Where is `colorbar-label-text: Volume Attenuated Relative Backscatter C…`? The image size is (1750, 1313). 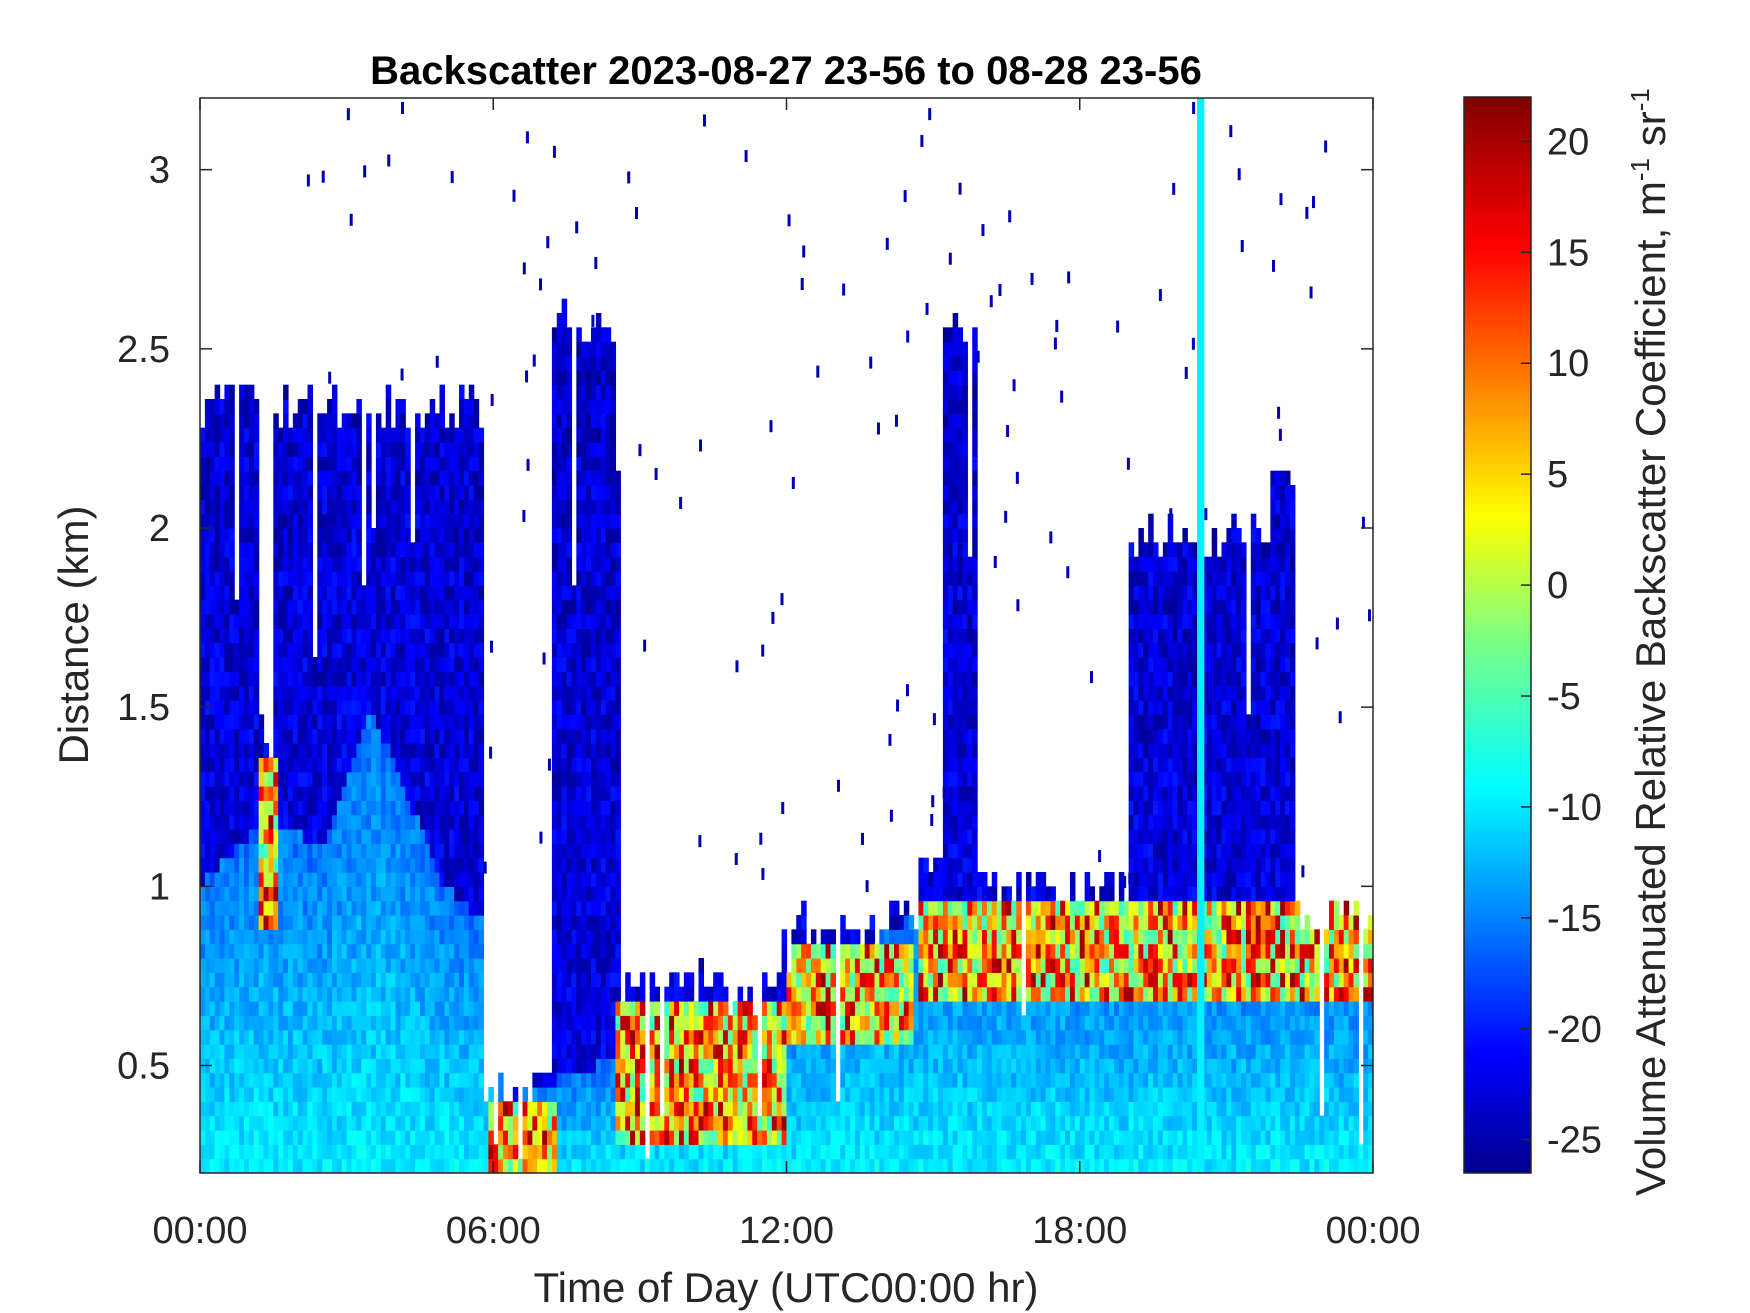
colorbar-label-text: Volume Attenuated Relative Backscatter C… is located at coordinates (1650, 688).